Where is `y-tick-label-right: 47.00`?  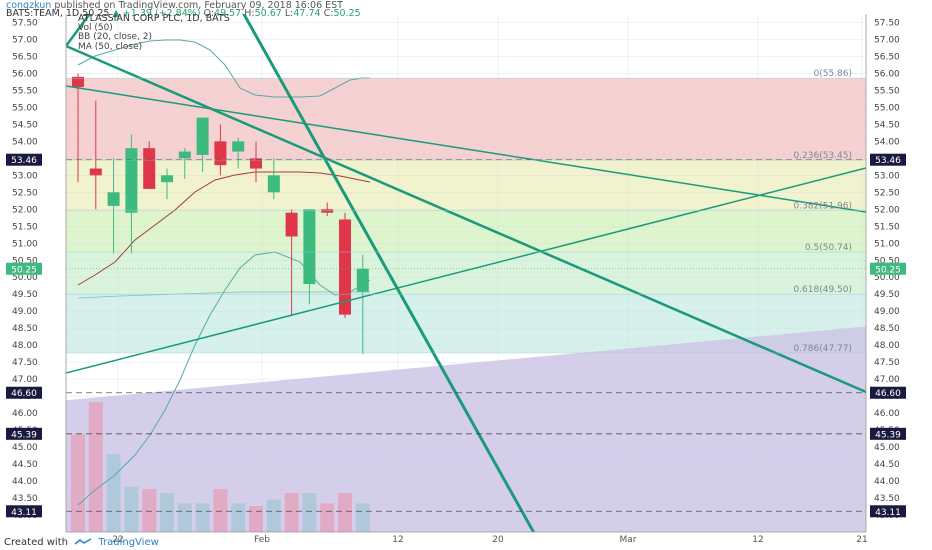 y-tick-label-right: 47.00 is located at coordinates (887, 380).